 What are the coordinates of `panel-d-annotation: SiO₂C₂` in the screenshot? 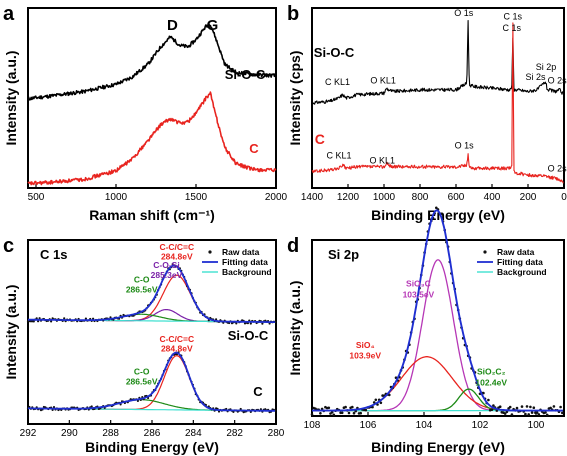 It's located at (491, 372).